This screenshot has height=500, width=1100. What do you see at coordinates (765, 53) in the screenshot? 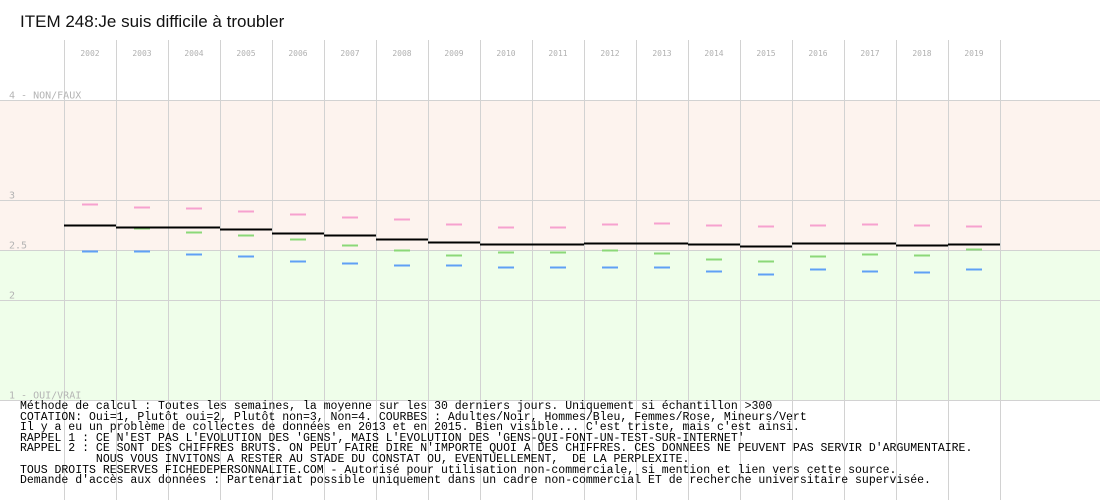
I see `x-tick-label: 2015` at bounding box center [765, 53].